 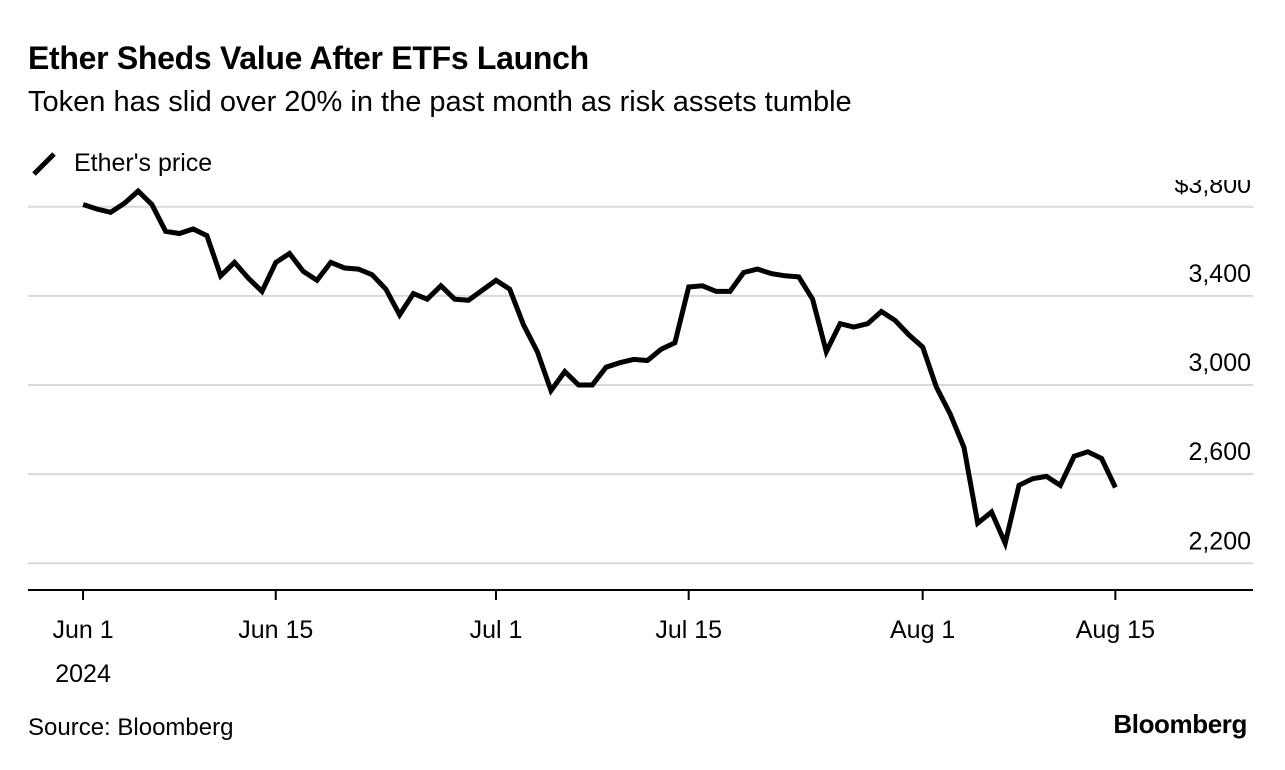 I want to click on y-tick-label: $3,800, so click(x=1213, y=189).